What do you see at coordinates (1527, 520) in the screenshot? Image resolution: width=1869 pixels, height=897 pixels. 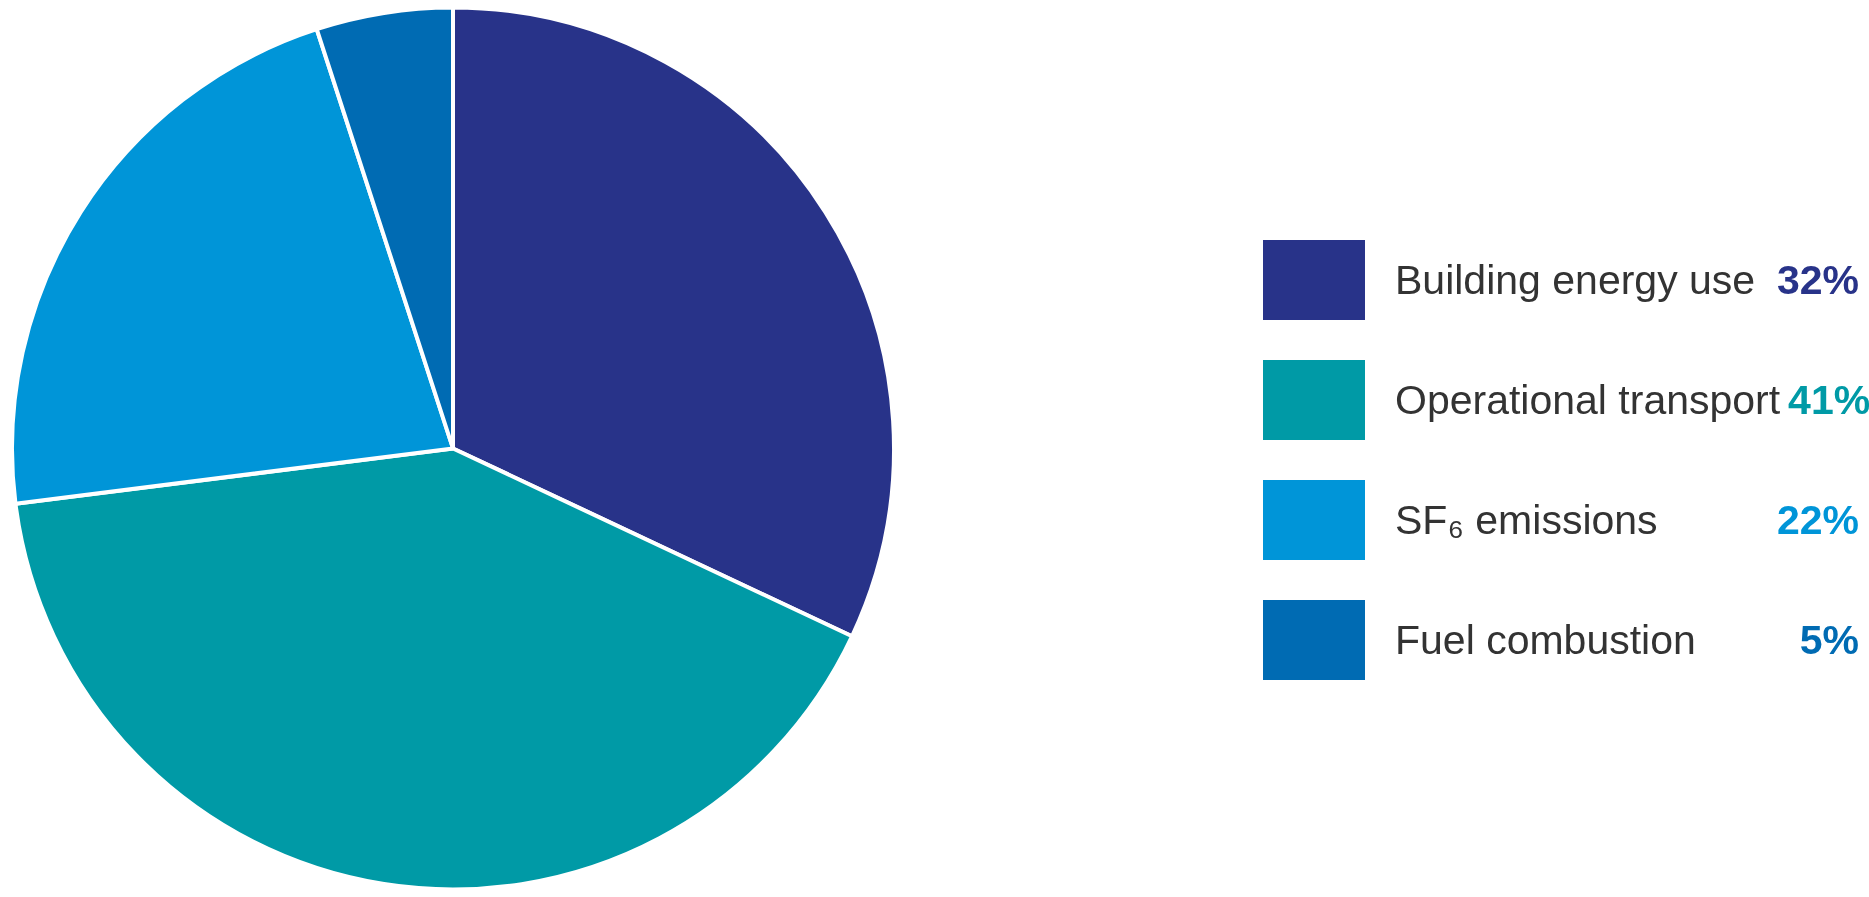 I see `legend-label: SF₆ emissions` at bounding box center [1527, 520].